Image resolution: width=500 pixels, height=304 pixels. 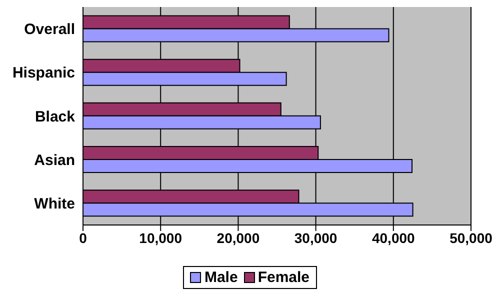 What do you see at coordinates (394, 238) in the screenshot?
I see `x-tick-label: 40,000` at bounding box center [394, 238].